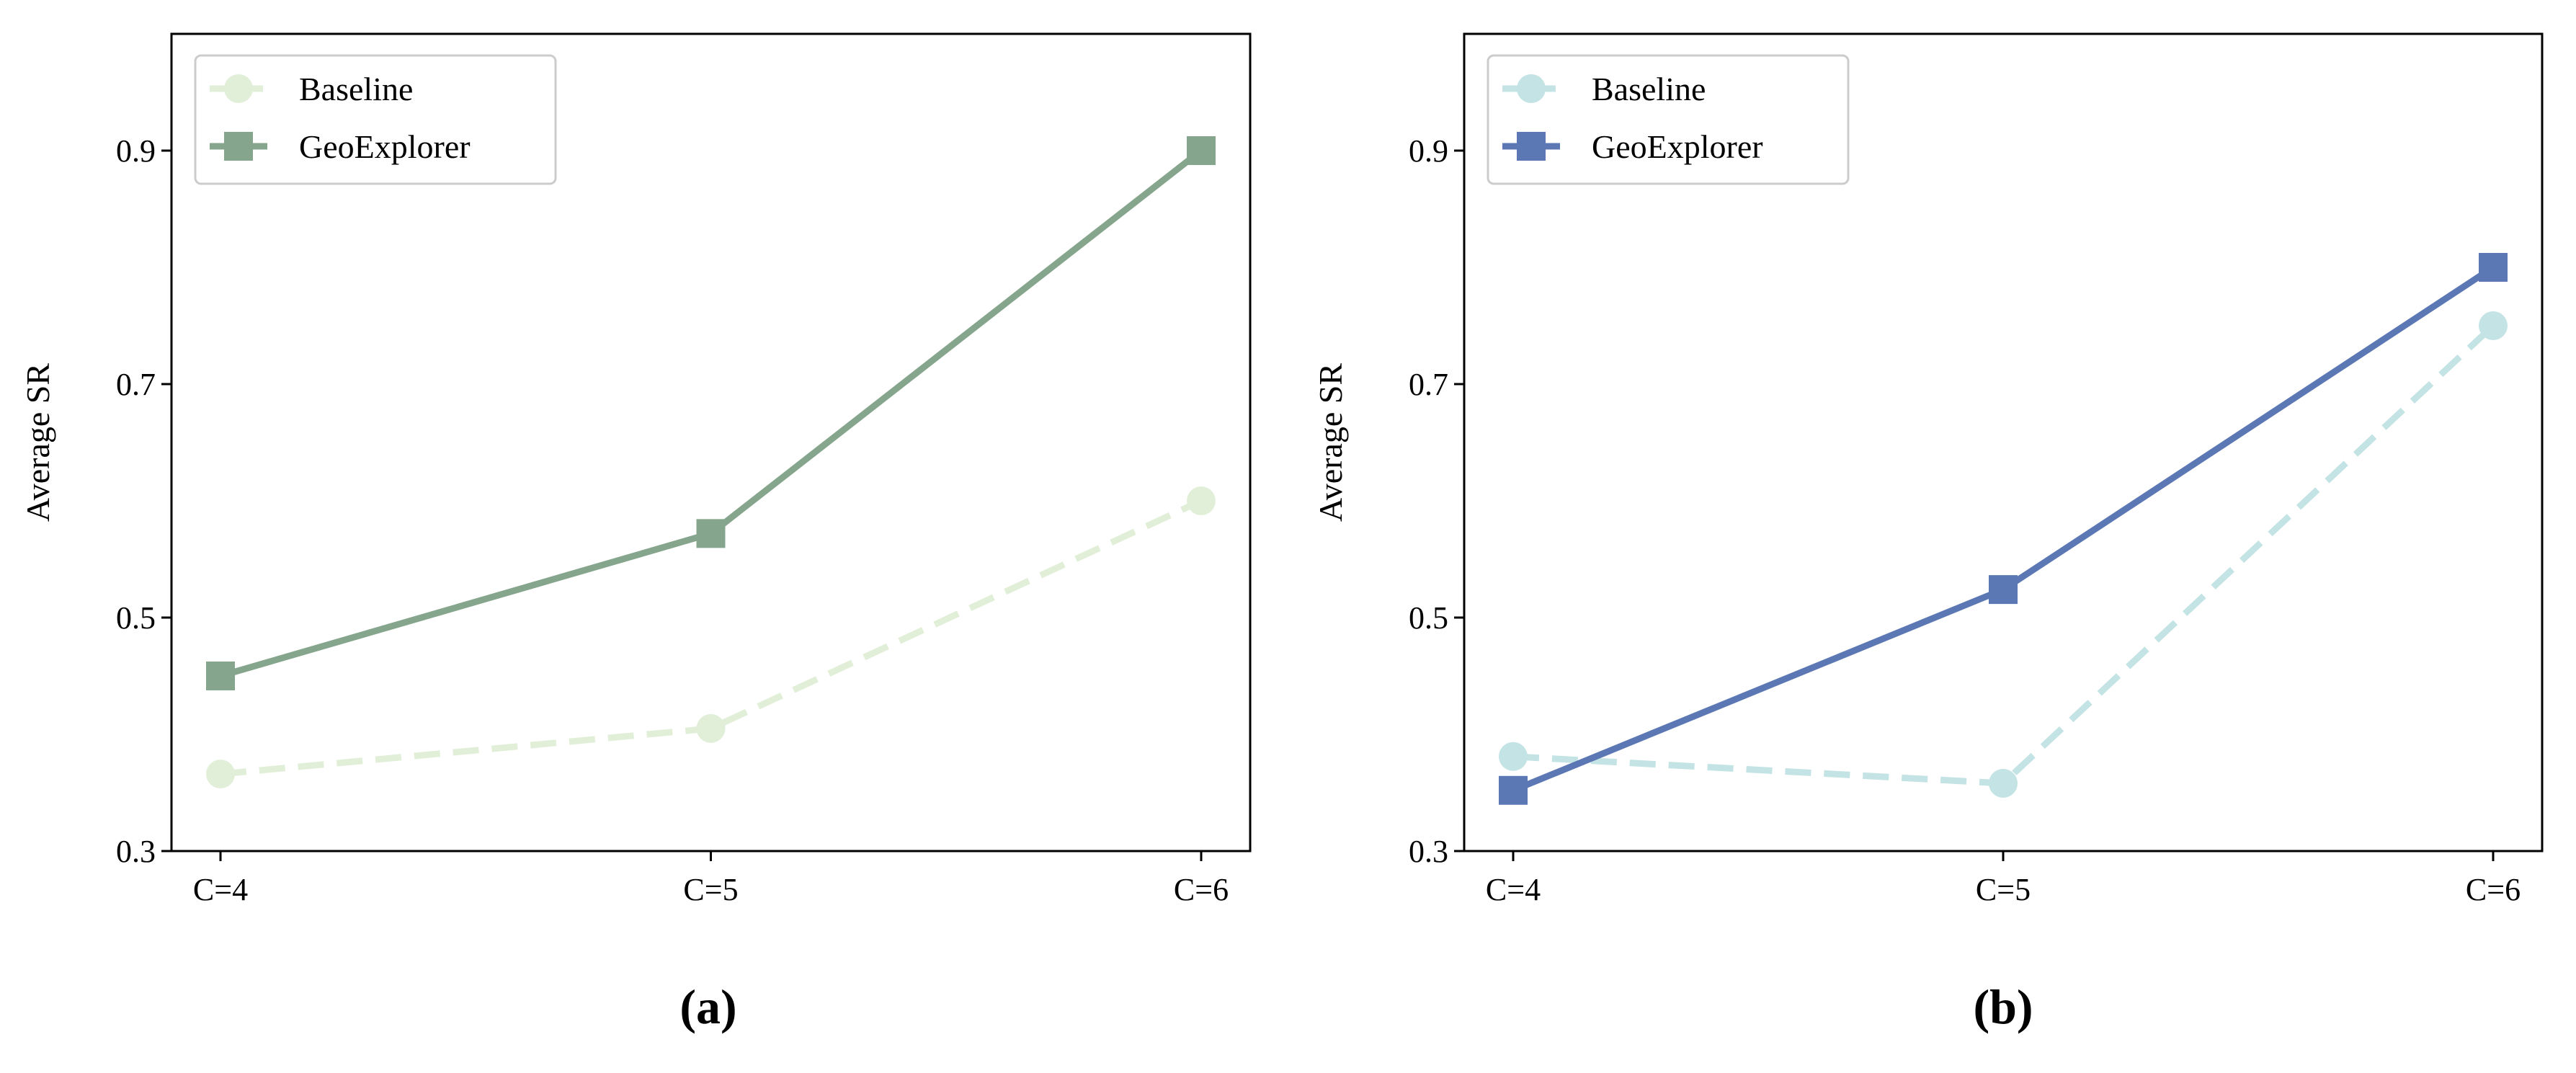 Image resolution: width=2576 pixels, height=1073 pixels. What do you see at coordinates (385, 146) in the screenshot?
I see `legend-label-geoexplorer-a: GeoExplorer` at bounding box center [385, 146].